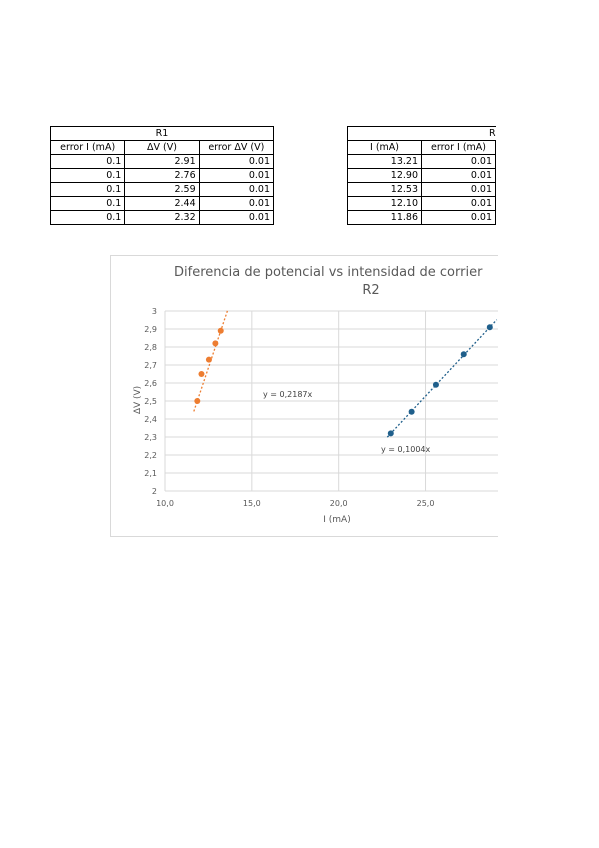 This screenshot has width=599, height=848. I want to click on table-row: 12.53 0.01, so click(421, 189).